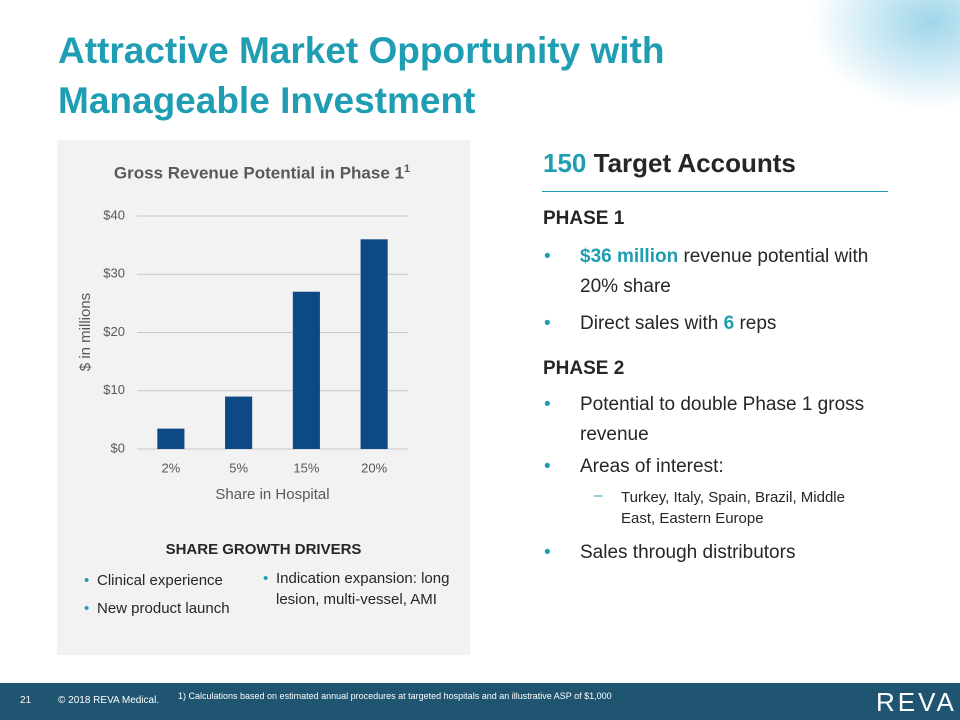 This screenshot has height=720, width=960. What do you see at coordinates (729, 323) in the screenshot?
I see `highlight: 6` at bounding box center [729, 323].